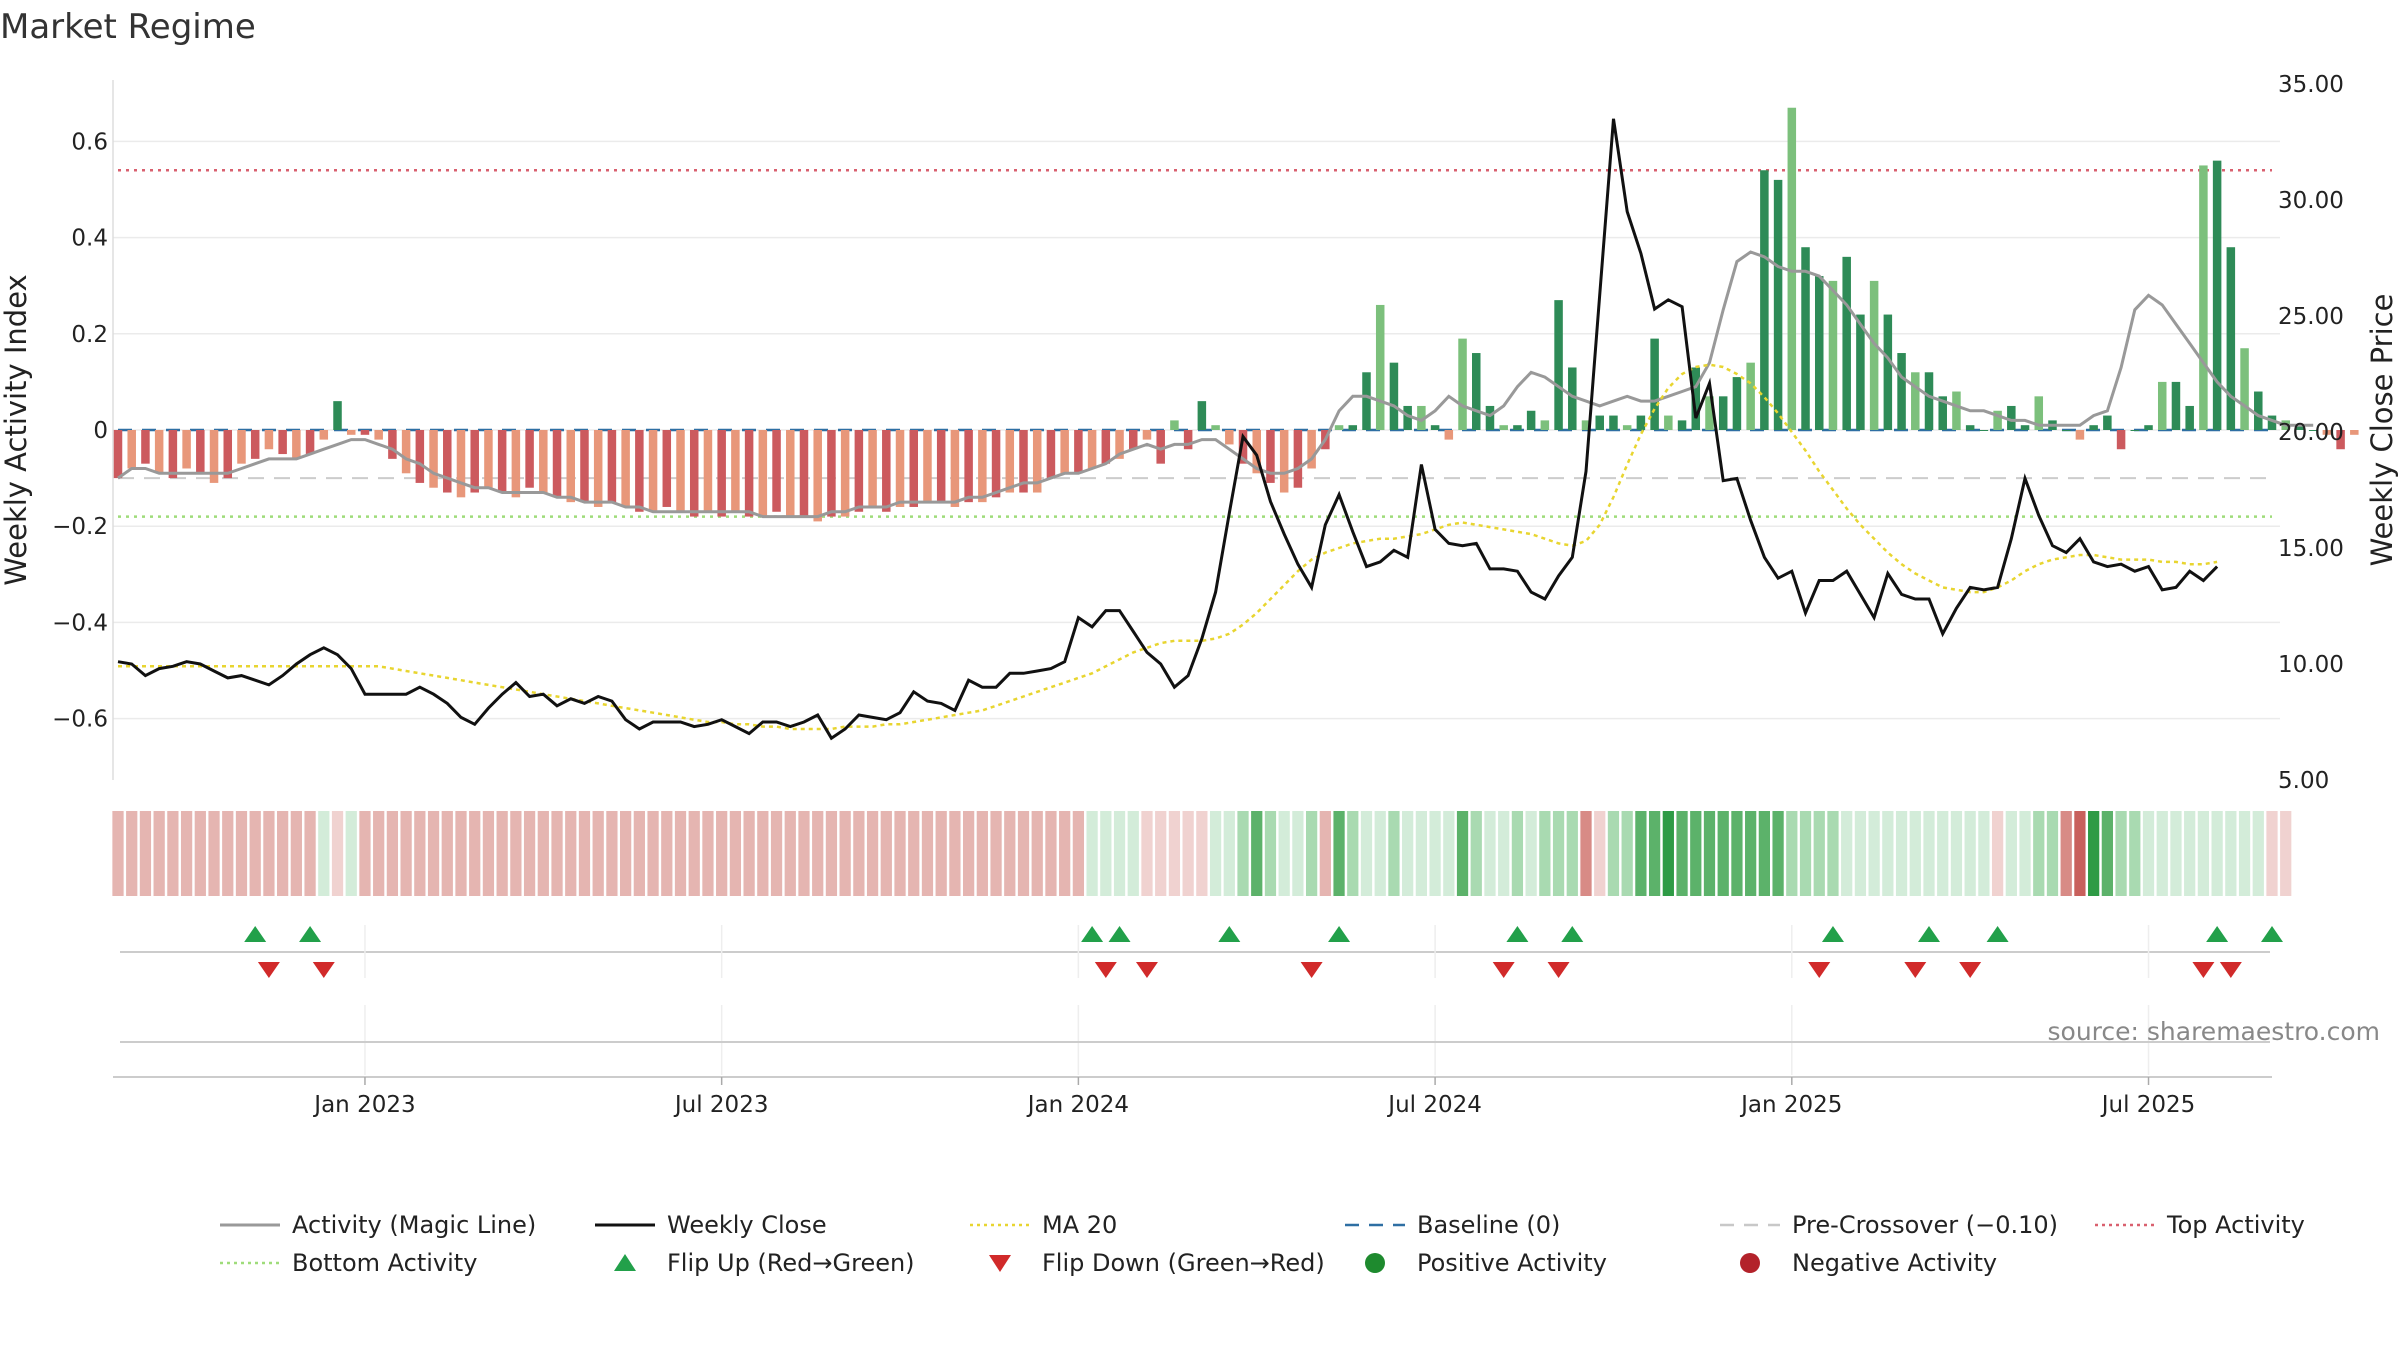 This screenshot has width=2400, height=1350. I want to click on legend-label: Flip Down (Green→Red), so click(1183, 1263).